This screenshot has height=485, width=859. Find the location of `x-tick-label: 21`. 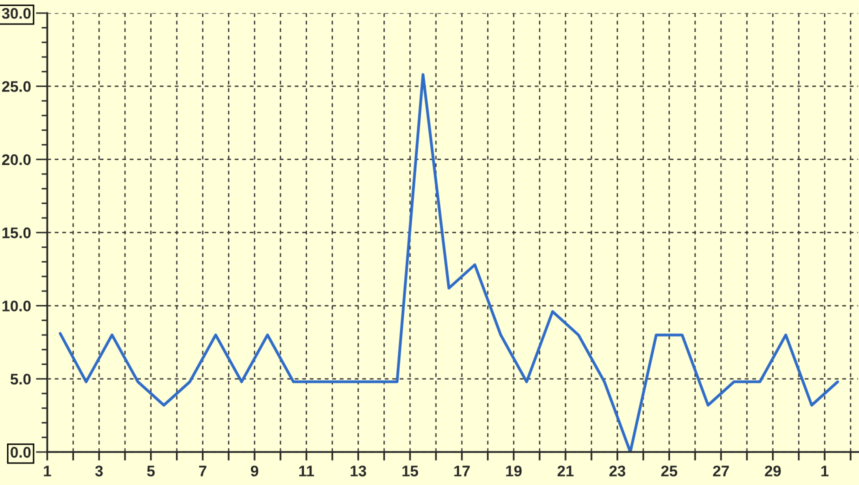

x-tick-label: 21 is located at coordinates (566, 471).